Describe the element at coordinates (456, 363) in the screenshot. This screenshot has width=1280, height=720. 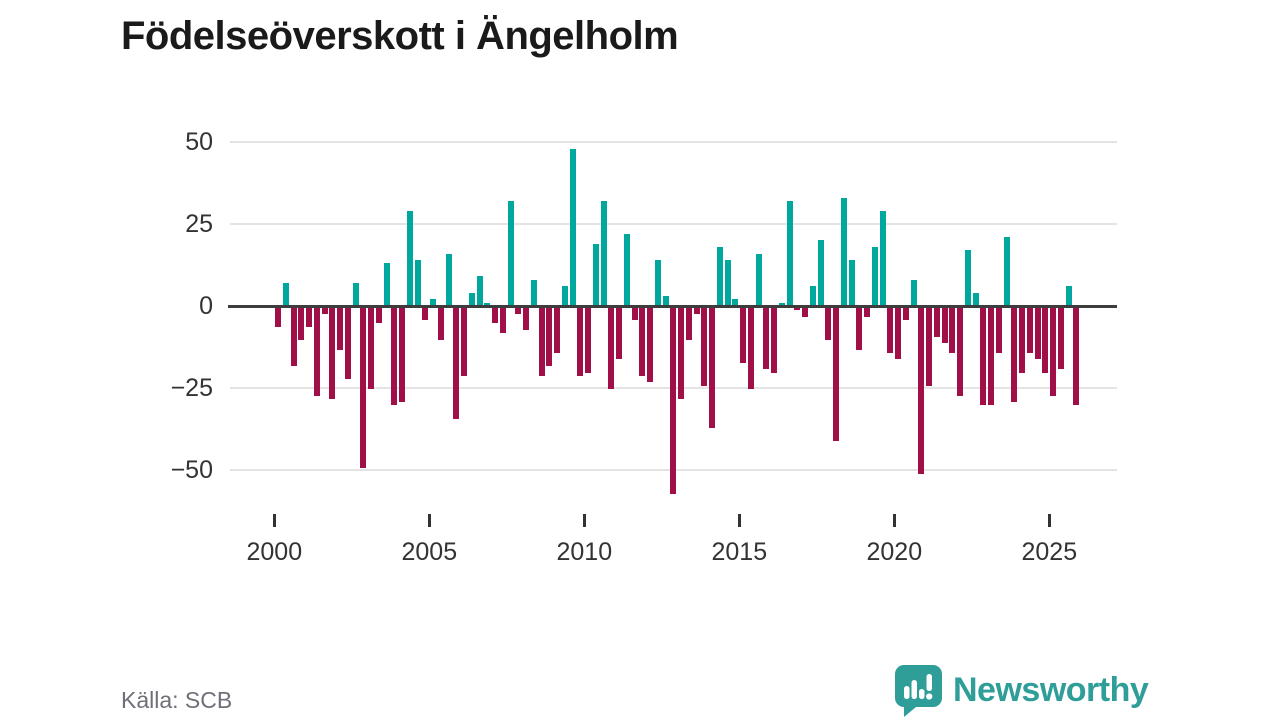
I see `bar-2005-q4` at that location.